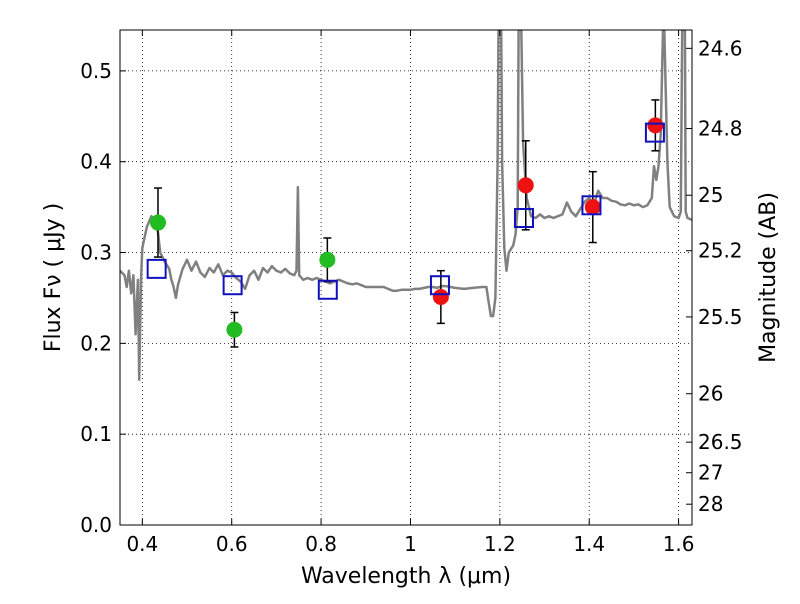 The image size is (800, 604). I want to click on y-axis-right-label: Magnitude (AB), so click(768, 277).